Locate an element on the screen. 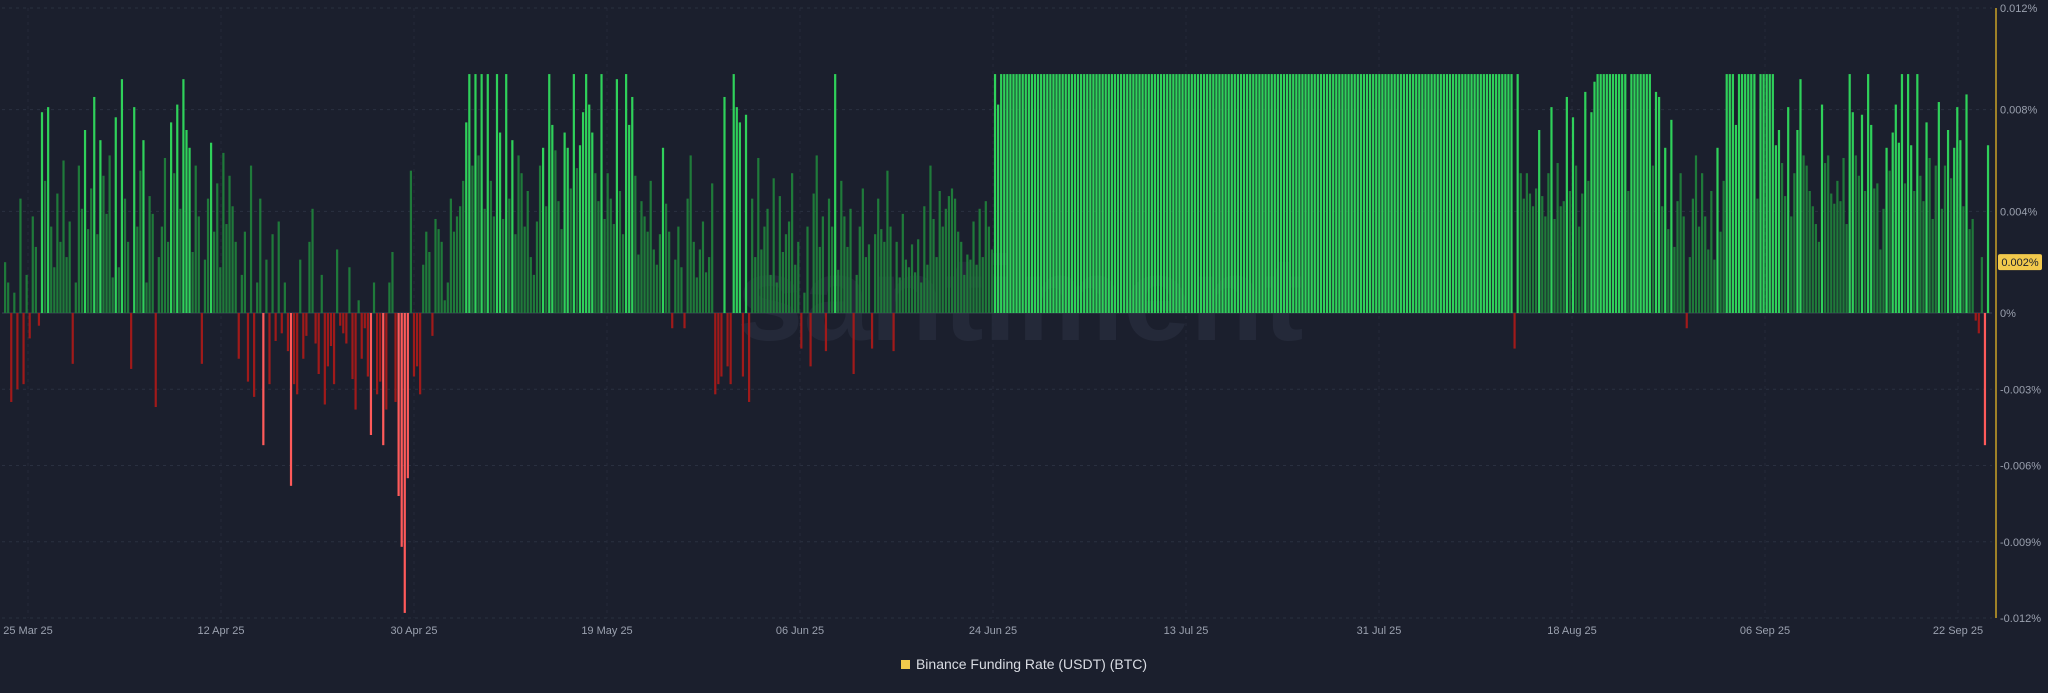  current-value-badge: 0.002% is located at coordinates (2020, 262).